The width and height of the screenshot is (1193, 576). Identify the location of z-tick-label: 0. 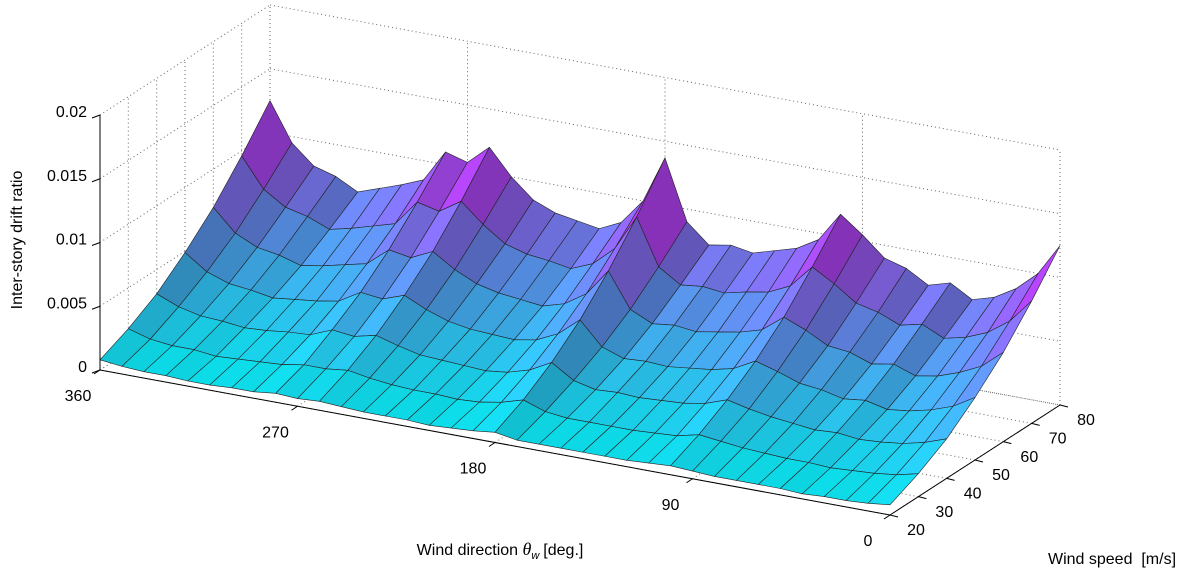
(82, 367).